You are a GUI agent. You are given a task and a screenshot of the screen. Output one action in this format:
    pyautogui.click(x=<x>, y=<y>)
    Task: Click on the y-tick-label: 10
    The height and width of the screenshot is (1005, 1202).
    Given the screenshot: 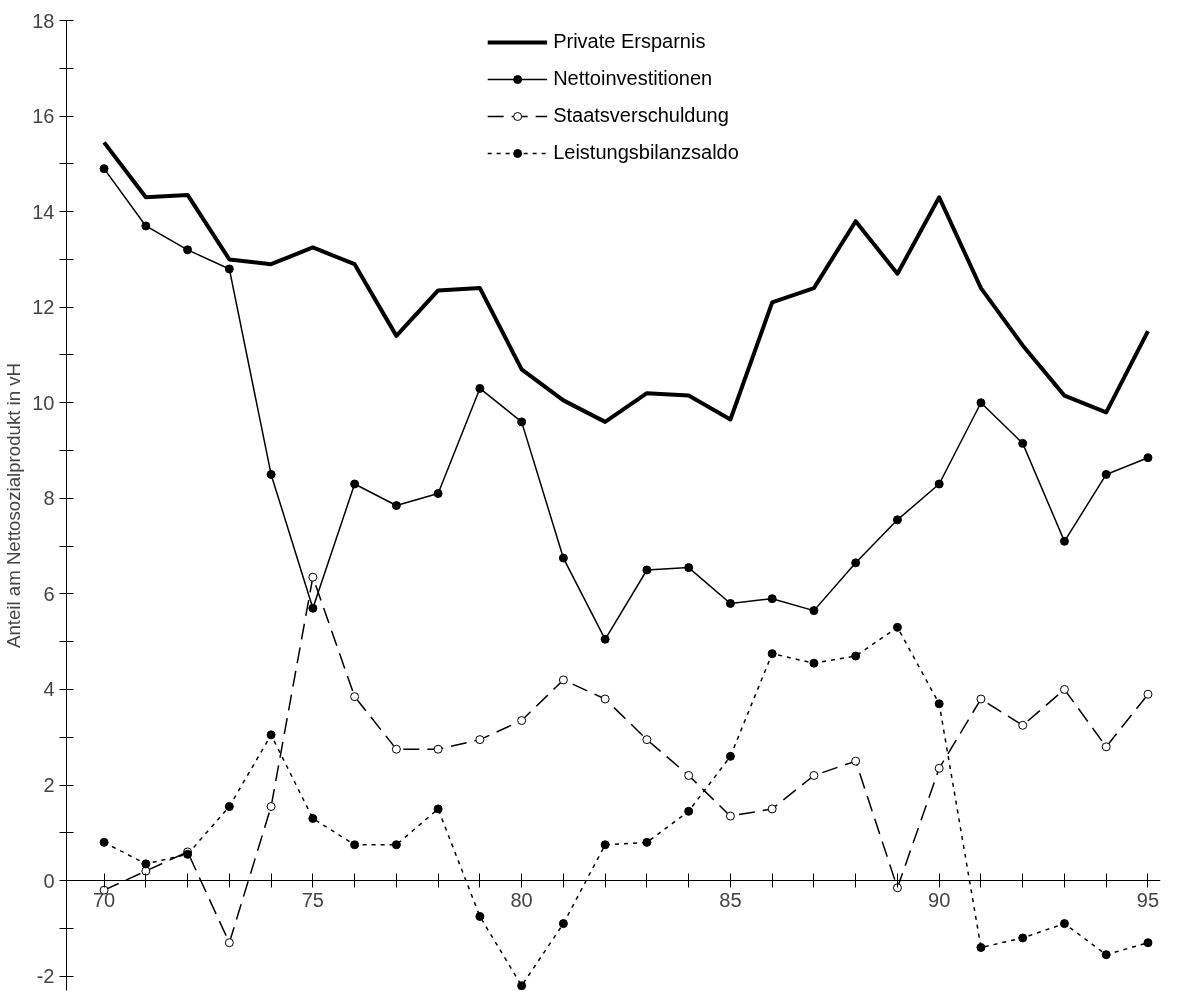 What is the action you would take?
    pyautogui.click(x=43, y=402)
    